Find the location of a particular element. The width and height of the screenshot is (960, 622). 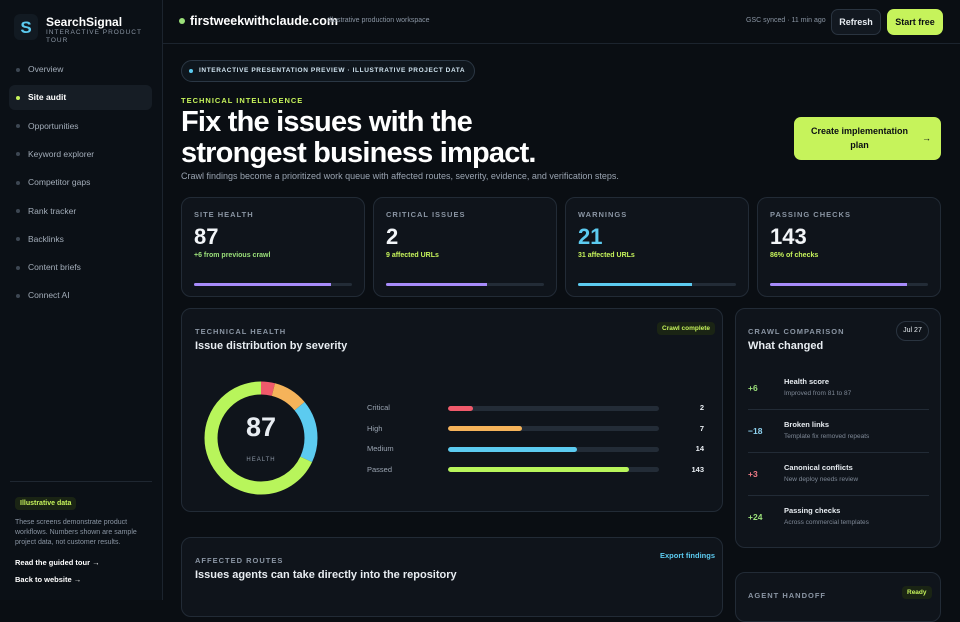

stat-value: 21 is located at coordinates (590, 236).